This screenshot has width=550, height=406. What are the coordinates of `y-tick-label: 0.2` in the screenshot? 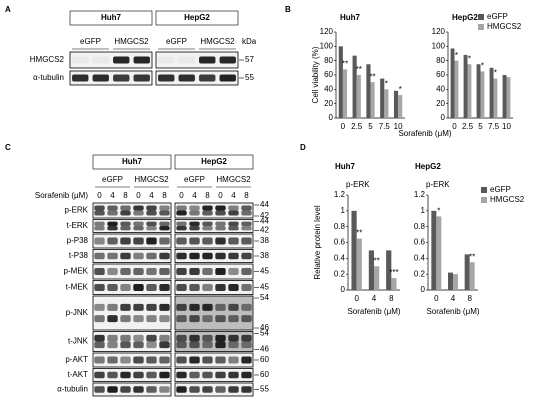 It's located at (340, 273).